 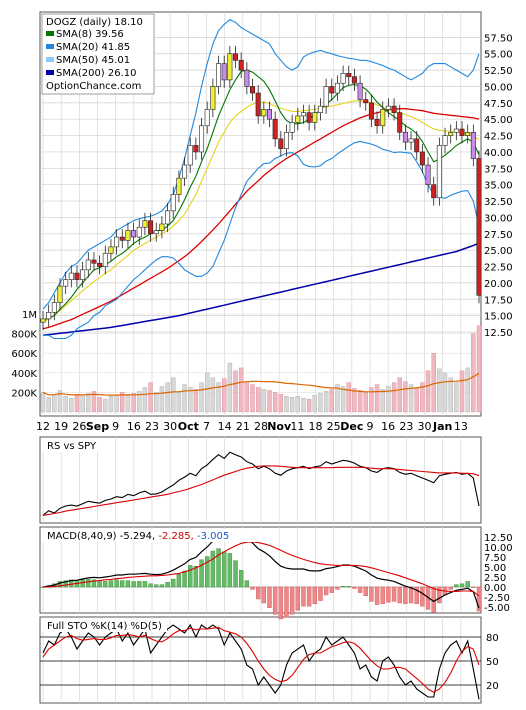 What do you see at coordinates (213, 536) in the screenshot?
I see `macd-histogram-value: -3.005` at bounding box center [213, 536].